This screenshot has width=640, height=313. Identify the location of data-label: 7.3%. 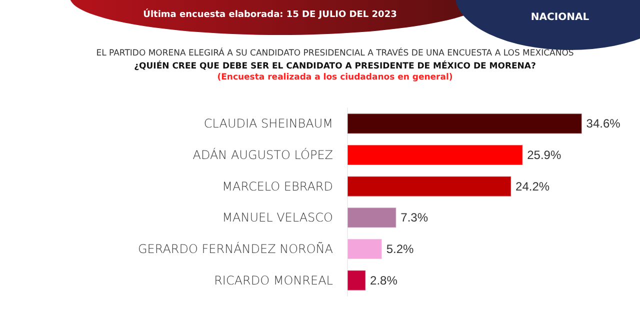
(414, 217).